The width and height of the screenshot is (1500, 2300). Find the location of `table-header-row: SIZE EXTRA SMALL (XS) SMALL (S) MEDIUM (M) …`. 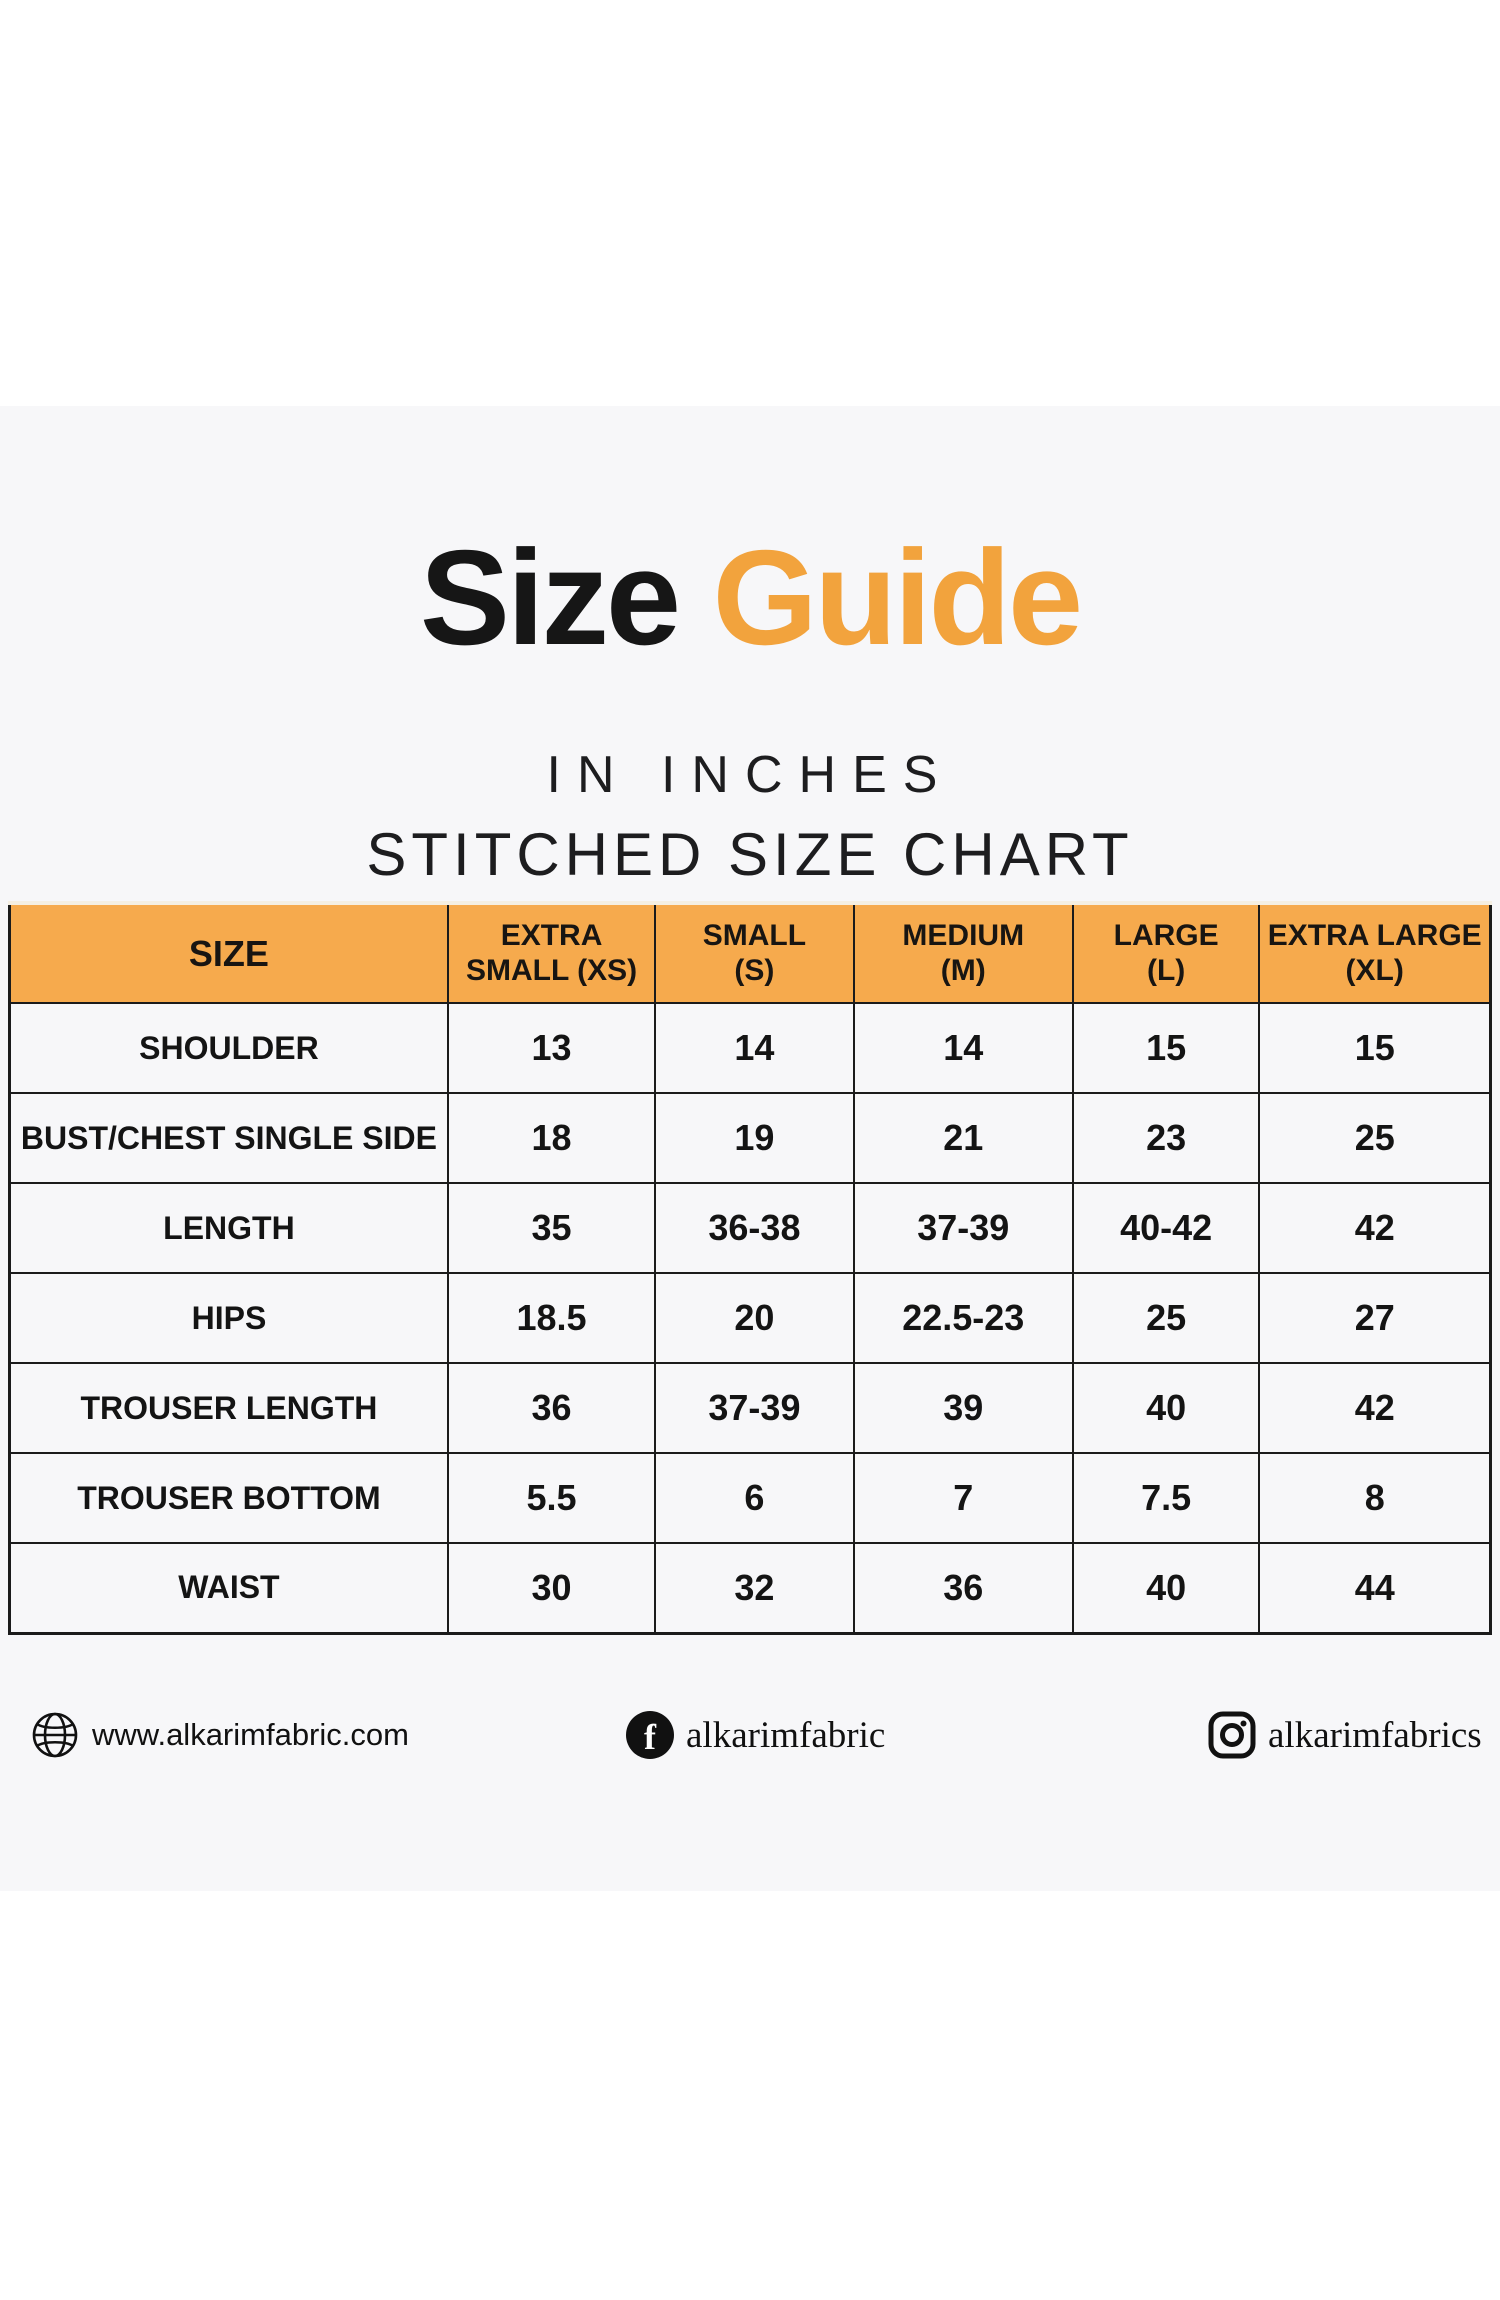

table-header-row: SIZE EXTRA SMALL (XS) SMALL (S) MEDIUM (M) … is located at coordinates (750, 952).